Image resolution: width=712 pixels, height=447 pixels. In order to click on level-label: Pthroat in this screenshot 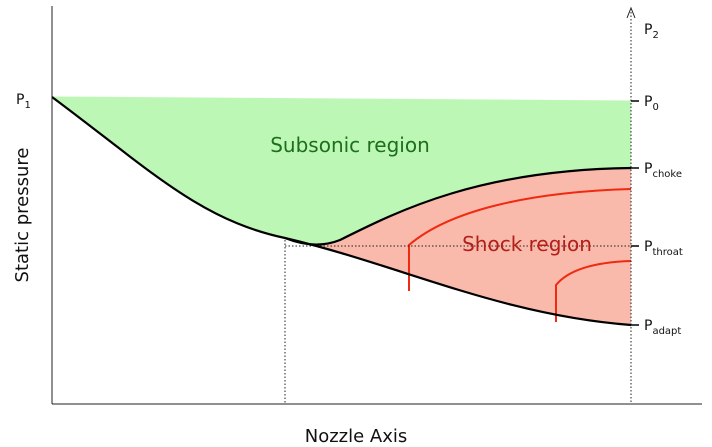, I will do `click(663, 248)`.